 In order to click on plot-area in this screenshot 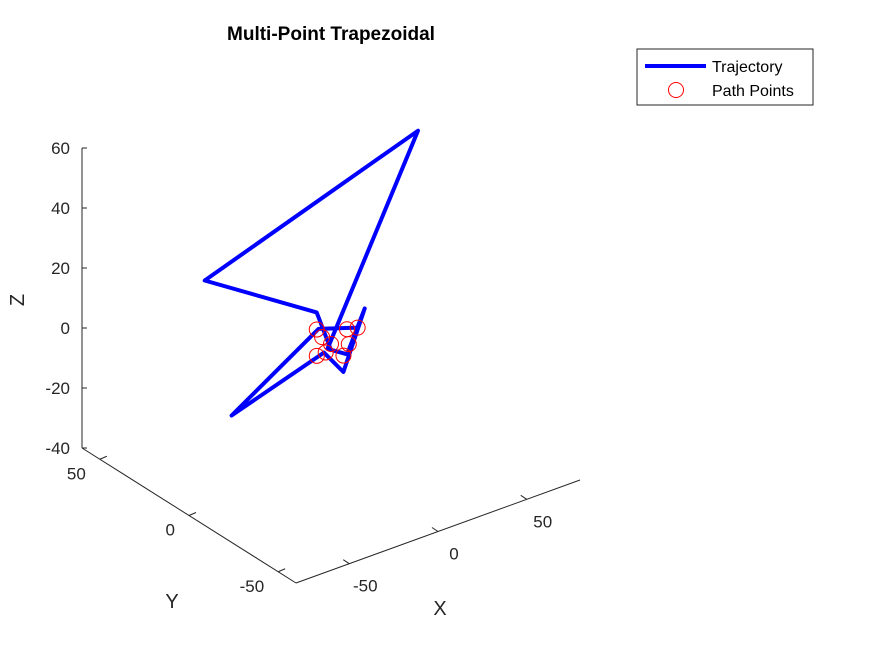, I will do `click(311, 273)`.